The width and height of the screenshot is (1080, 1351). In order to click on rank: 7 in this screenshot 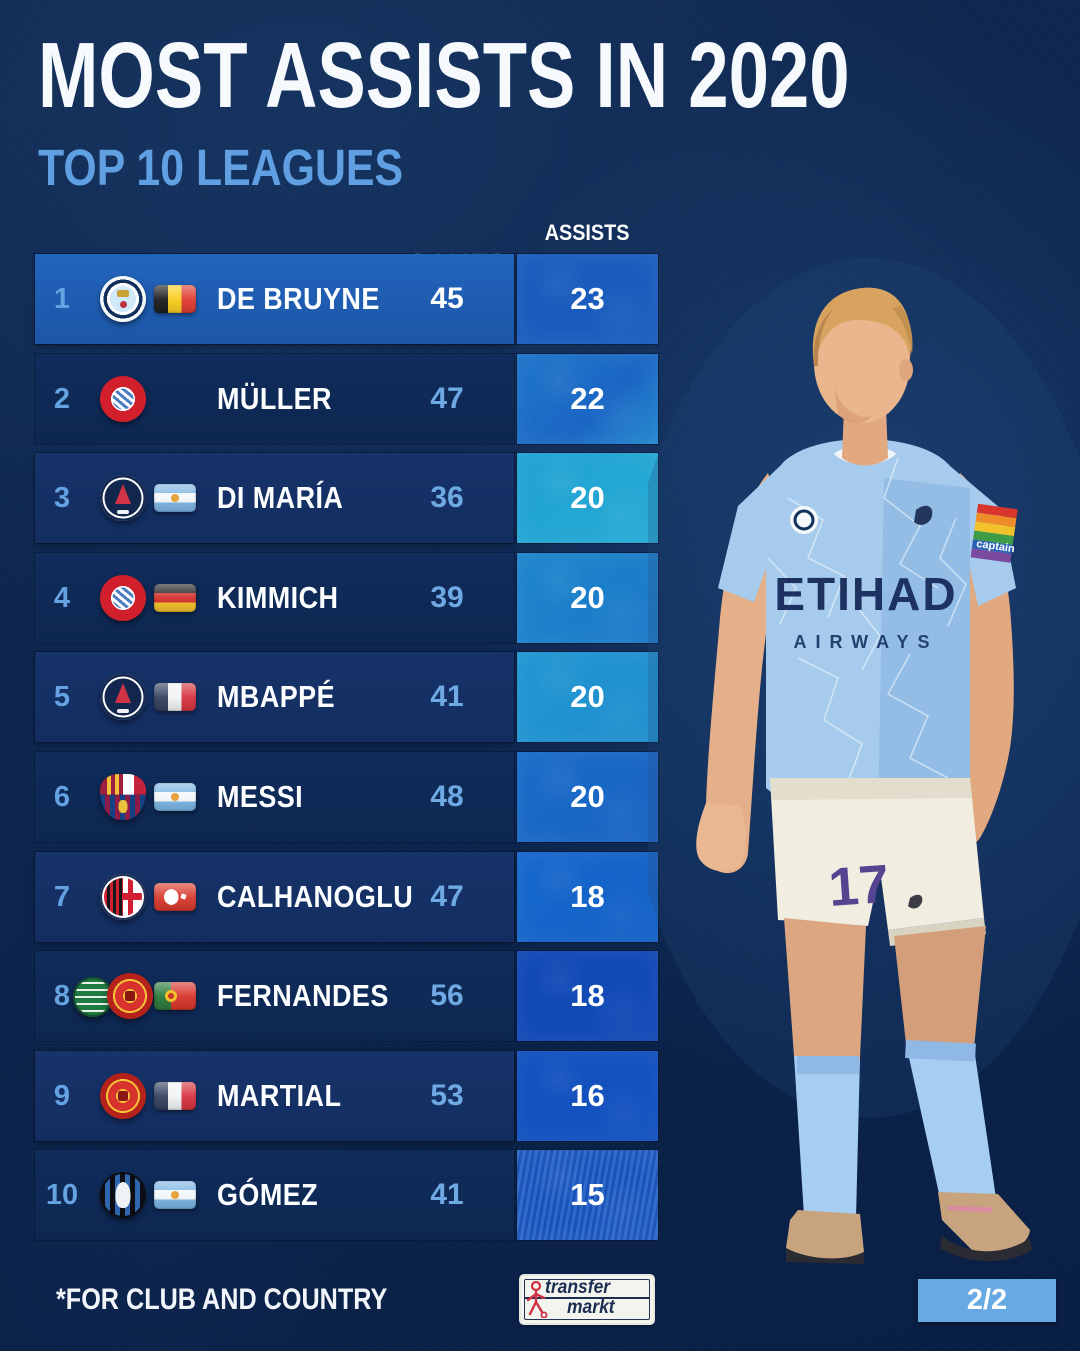, I will do `click(62, 896)`.